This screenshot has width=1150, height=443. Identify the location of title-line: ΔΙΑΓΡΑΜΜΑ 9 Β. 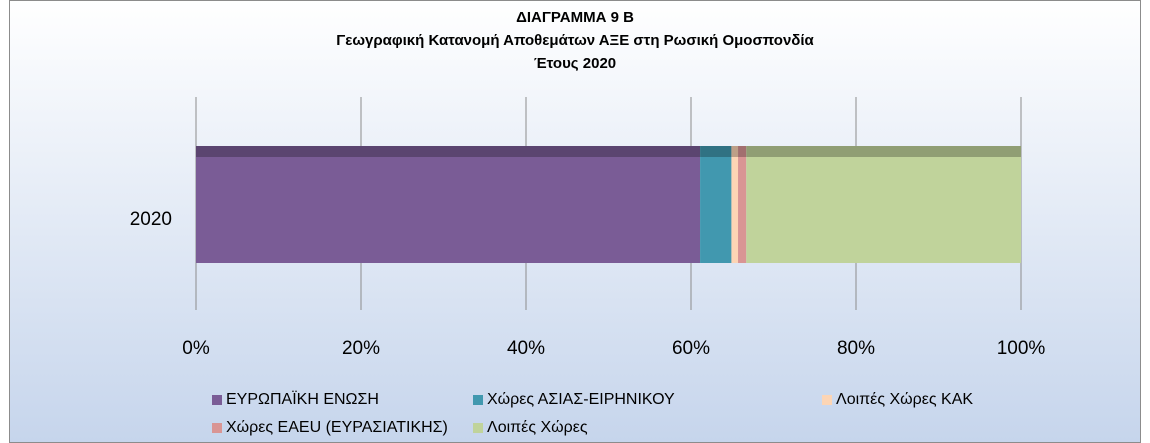
(575, 17).